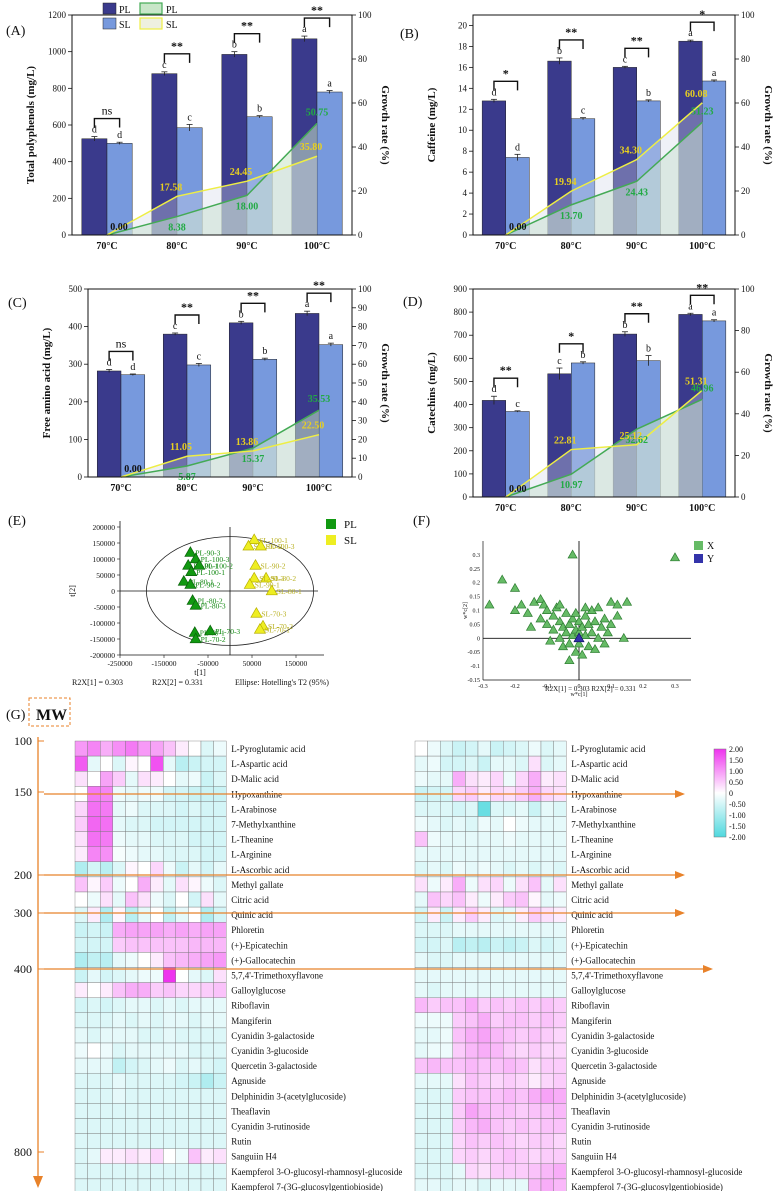 This screenshot has width=775, height=1191. Describe the element at coordinates (588, 1081) in the screenshot. I see `sl-compound-label: Agnuside` at that location.